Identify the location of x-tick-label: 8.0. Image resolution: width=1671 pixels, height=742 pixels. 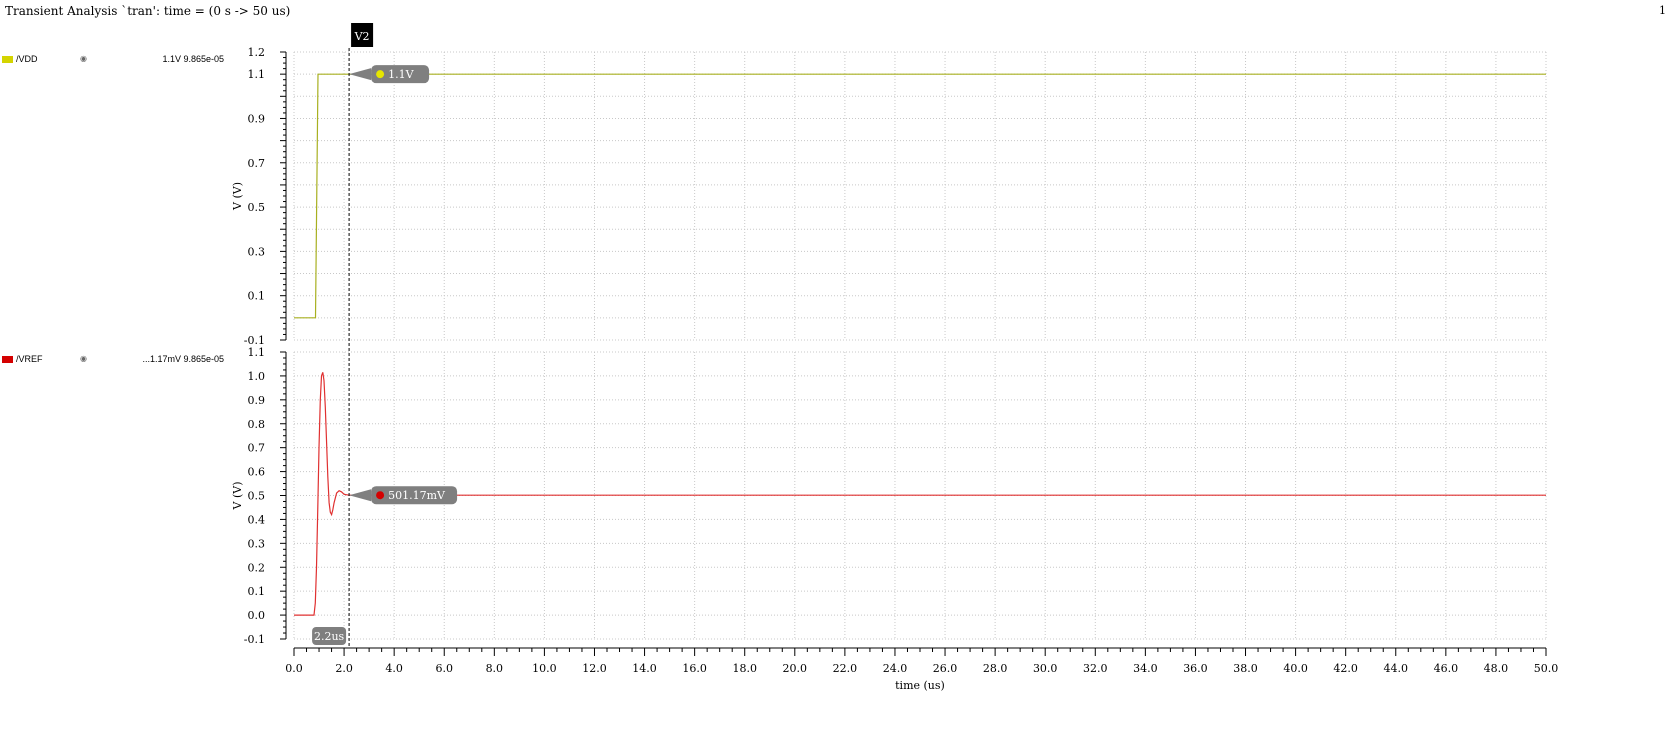
(495, 668).